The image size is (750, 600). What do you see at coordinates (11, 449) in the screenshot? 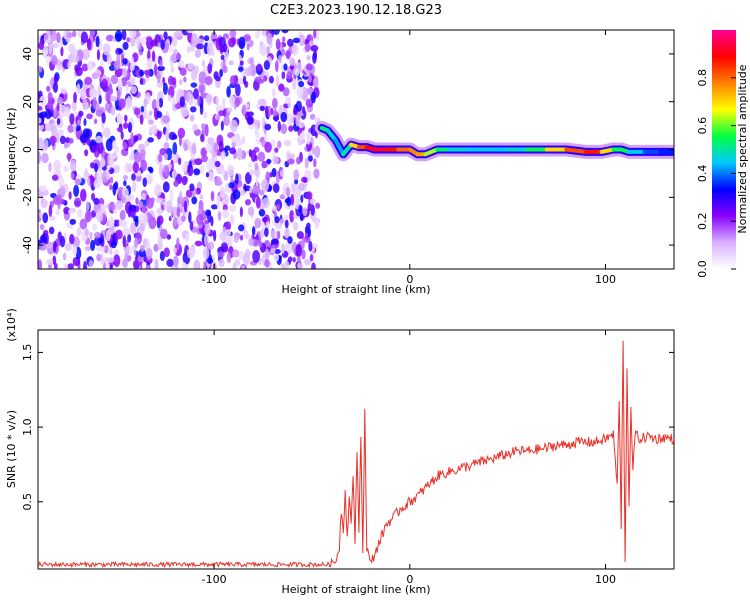
I see `snr-y-label: SNR (10 * v/v)` at bounding box center [11, 449].